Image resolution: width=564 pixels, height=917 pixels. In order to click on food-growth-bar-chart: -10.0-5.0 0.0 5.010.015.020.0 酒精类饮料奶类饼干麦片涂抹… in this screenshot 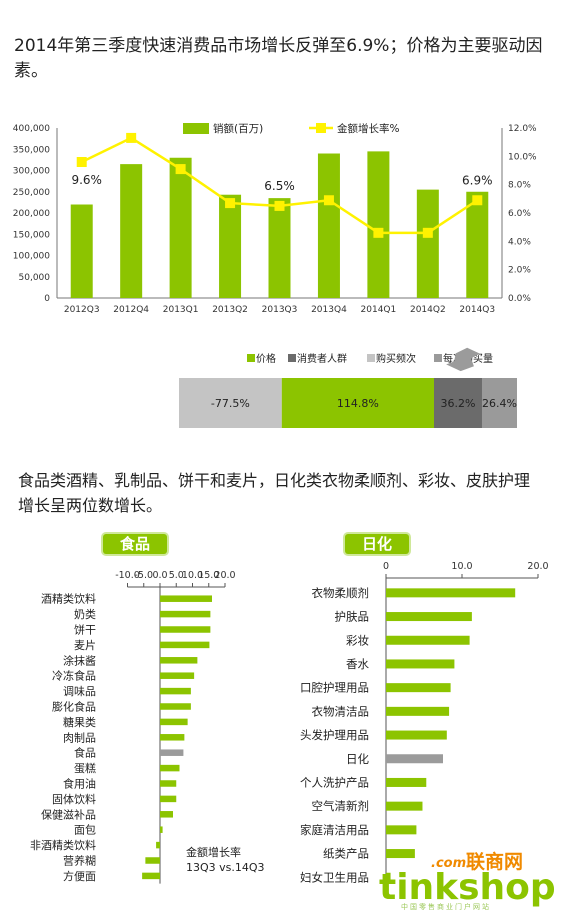, I will do `click(147, 727)`.